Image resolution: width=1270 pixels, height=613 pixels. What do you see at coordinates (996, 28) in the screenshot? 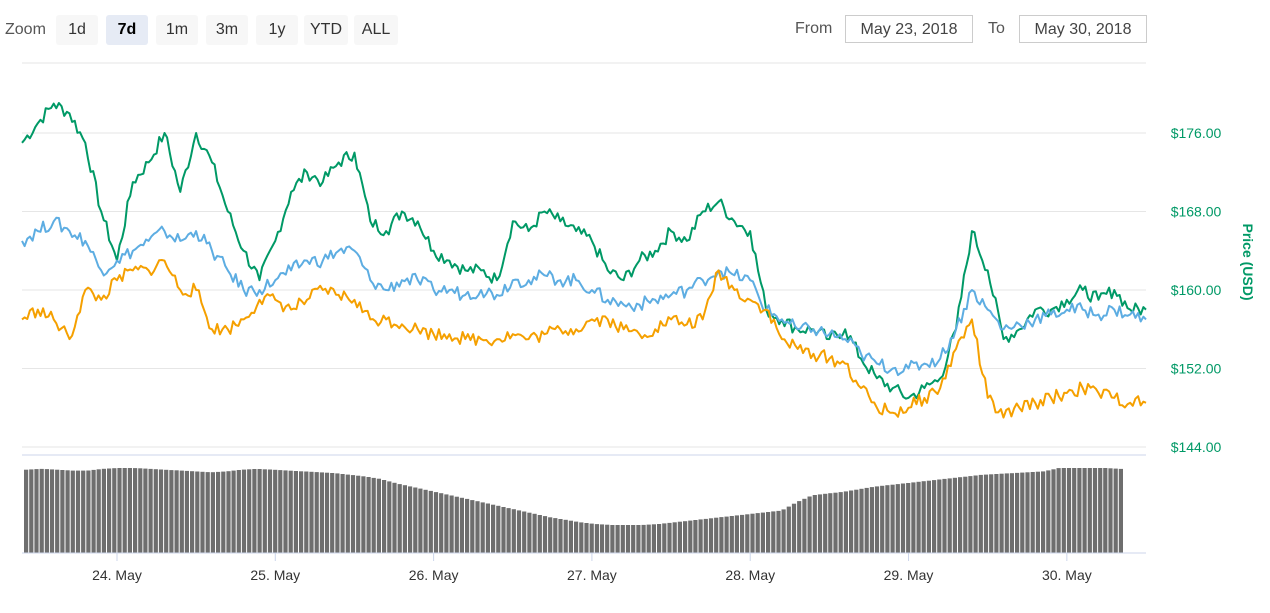
I see `to-label: To` at bounding box center [996, 28].